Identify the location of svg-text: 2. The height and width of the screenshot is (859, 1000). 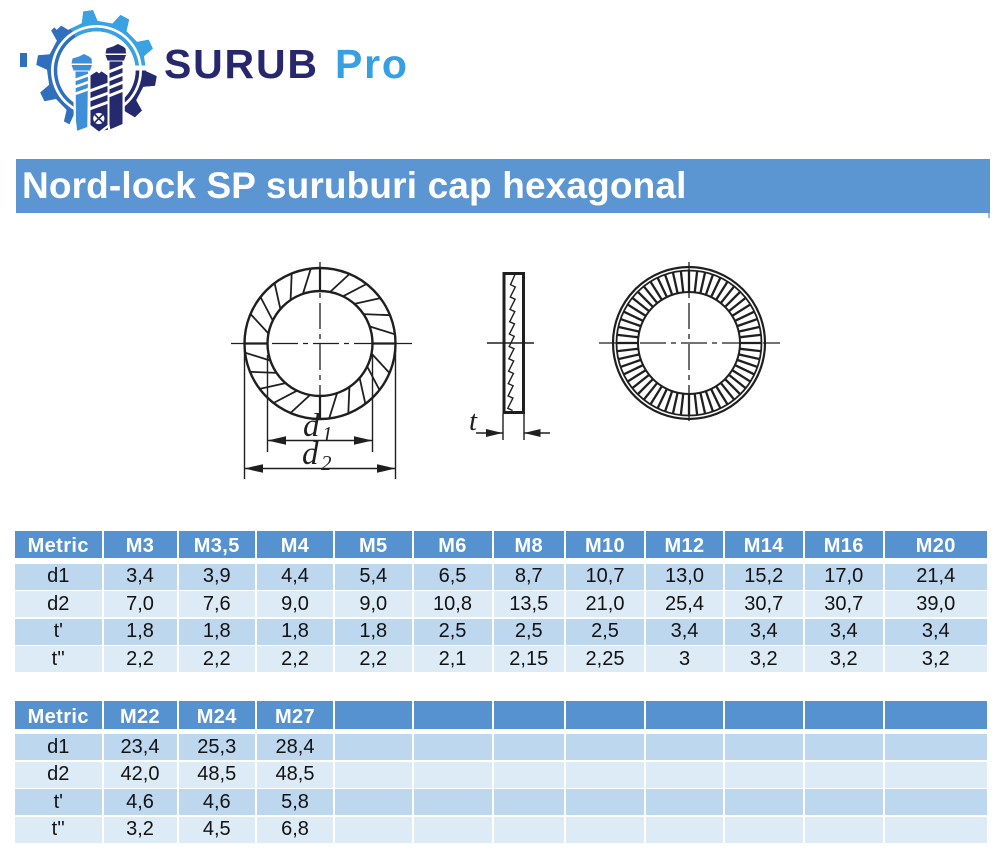
(326, 463).